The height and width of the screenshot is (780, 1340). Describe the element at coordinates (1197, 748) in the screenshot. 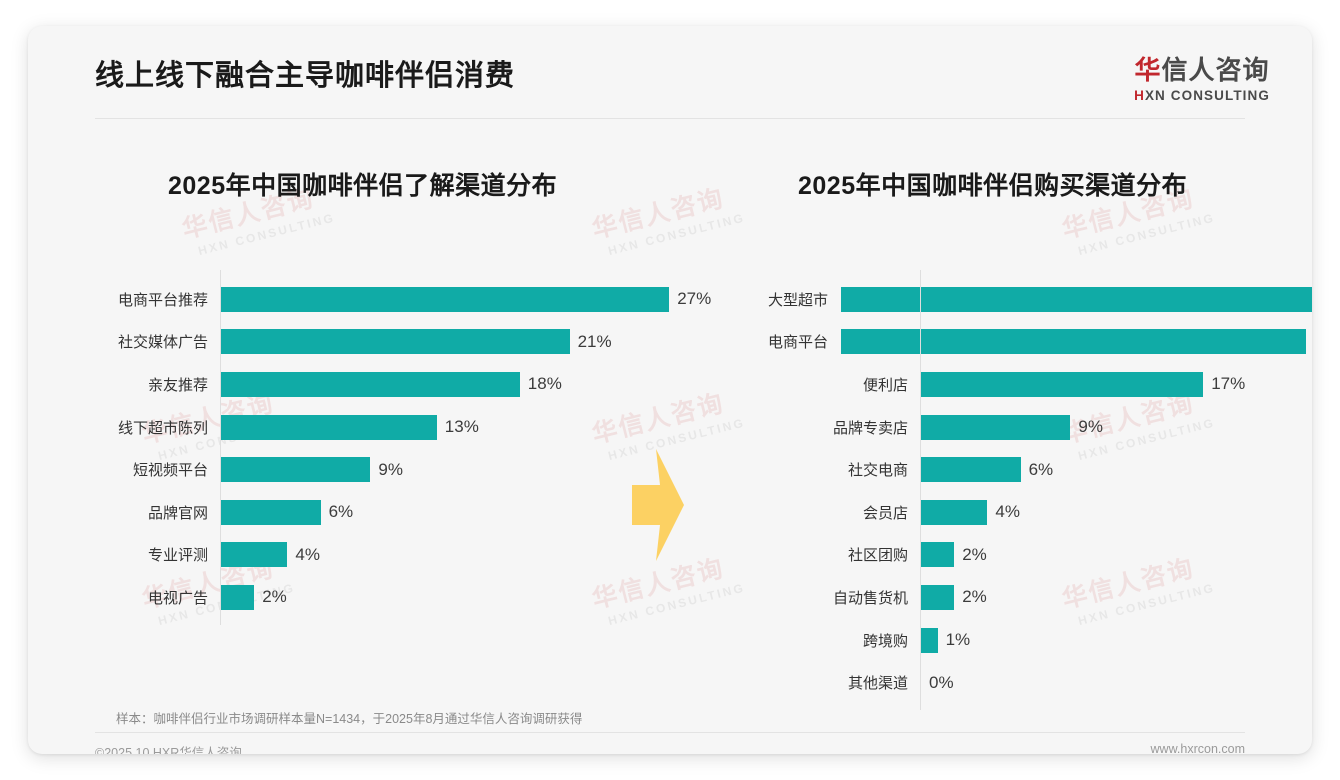

I see `footer-website-url: www.hxrcon.com` at that location.